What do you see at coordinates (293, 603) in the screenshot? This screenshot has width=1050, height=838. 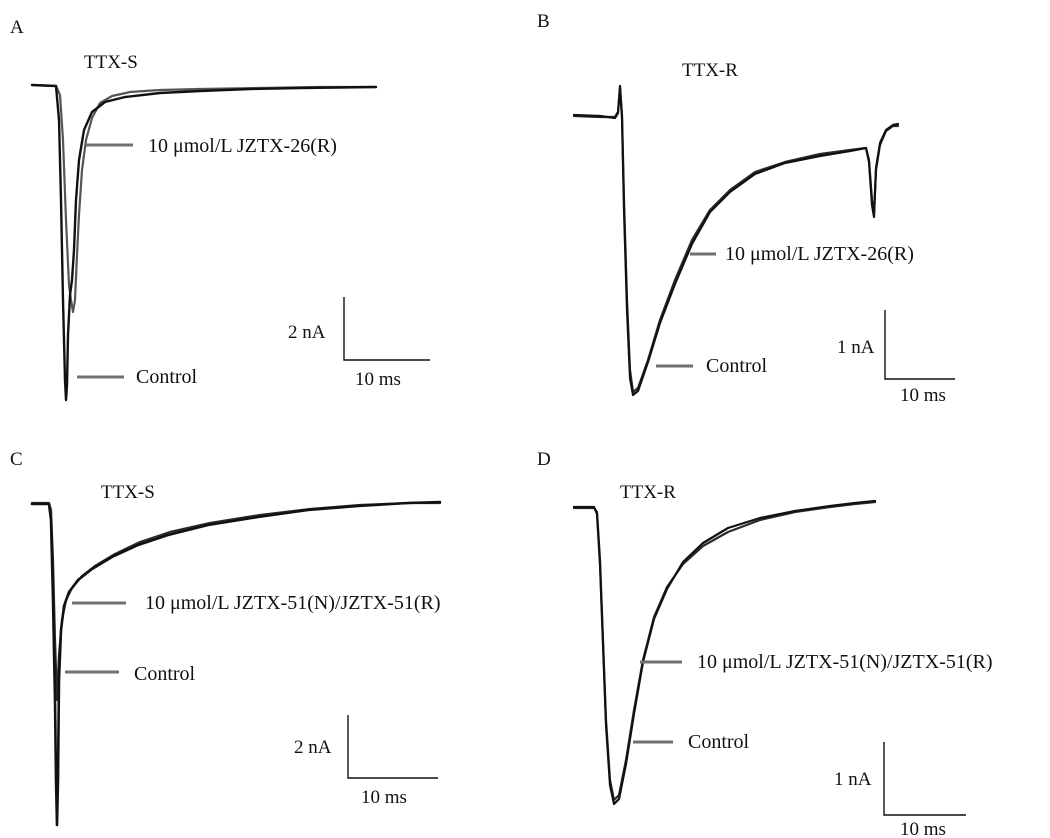 I see `panel-c-toxin-label: 10 μmol/L JZTX-51(N)/JZTX-51(R)` at bounding box center [293, 603].